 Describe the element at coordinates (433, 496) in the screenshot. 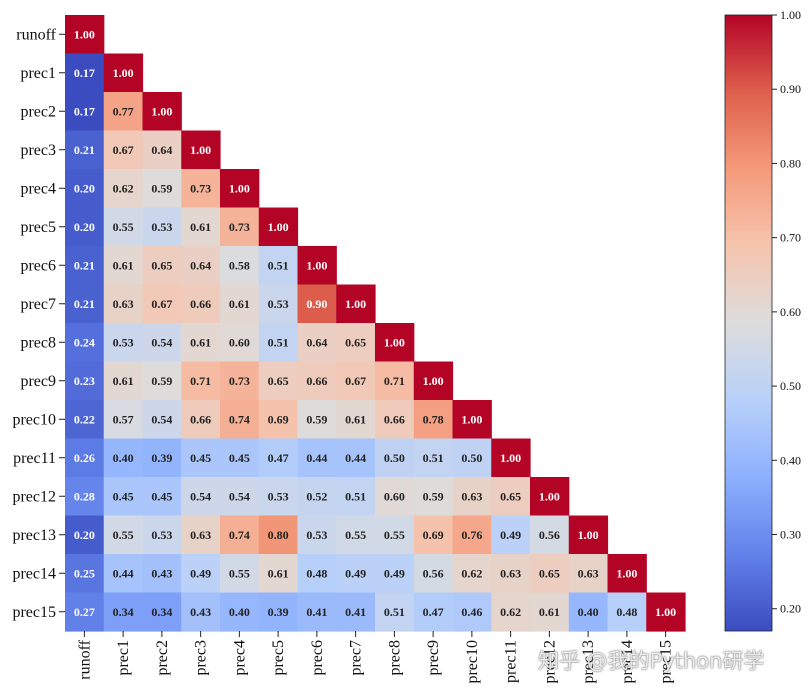

I see `cell-label-prec12-prec9: 0.59` at that location.